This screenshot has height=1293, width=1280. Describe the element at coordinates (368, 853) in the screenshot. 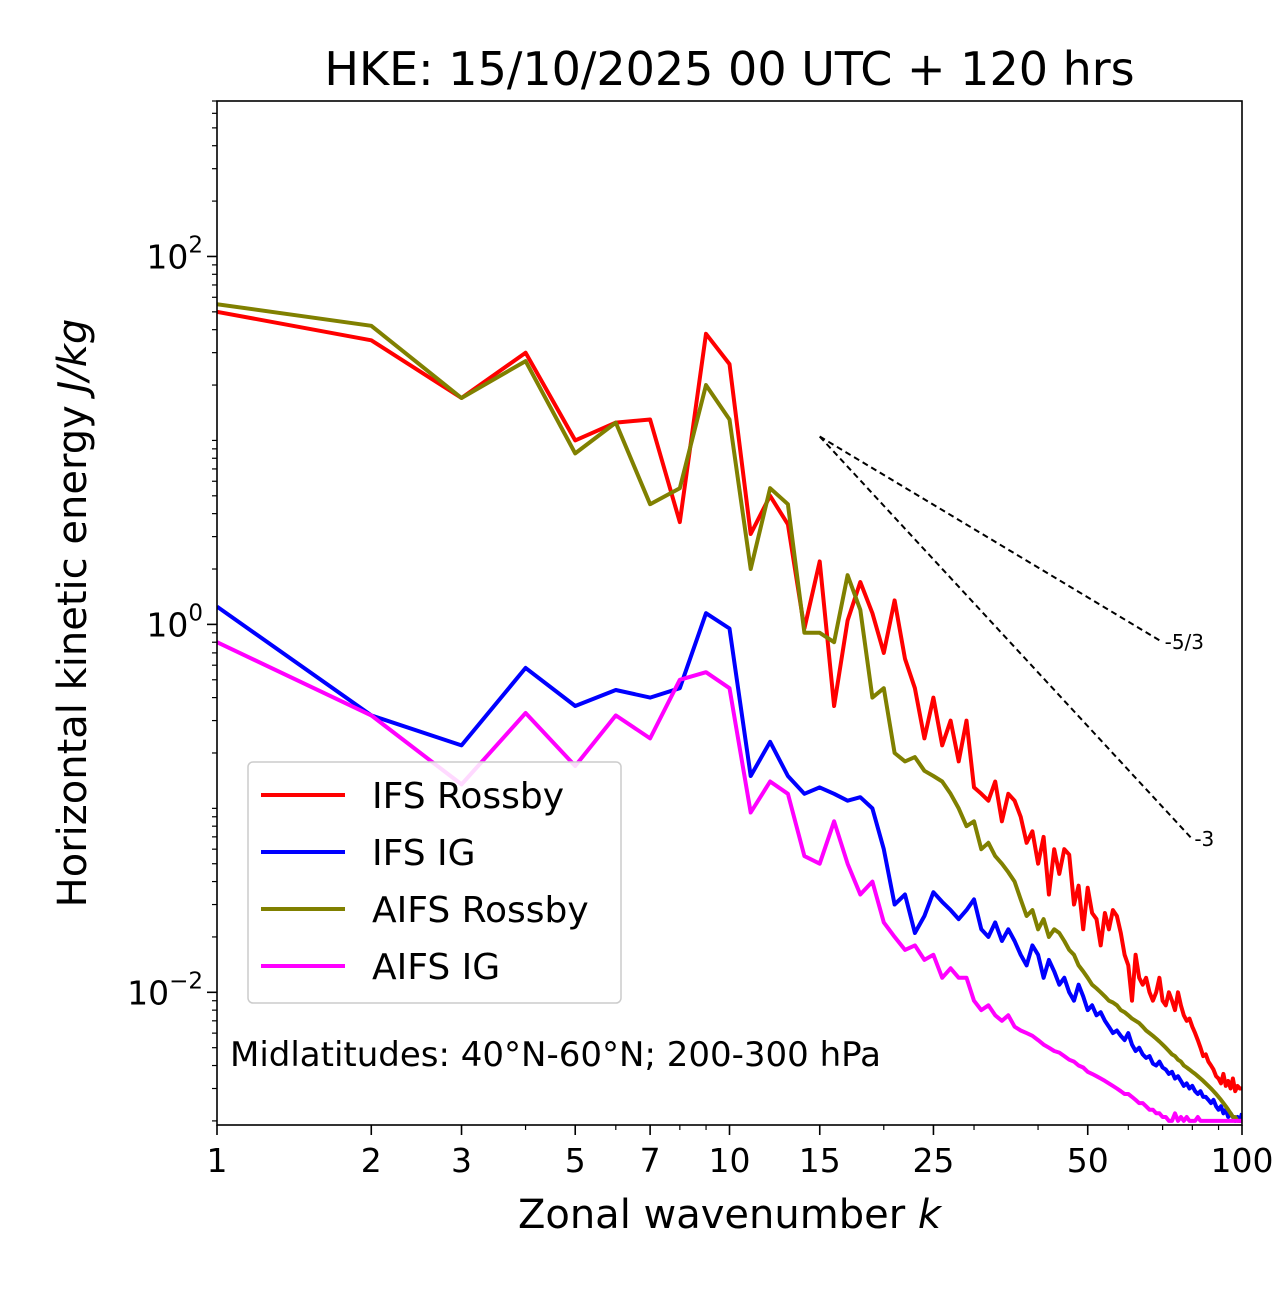

I see `legend-entry-ifs-ig: IFS IG` at that location.